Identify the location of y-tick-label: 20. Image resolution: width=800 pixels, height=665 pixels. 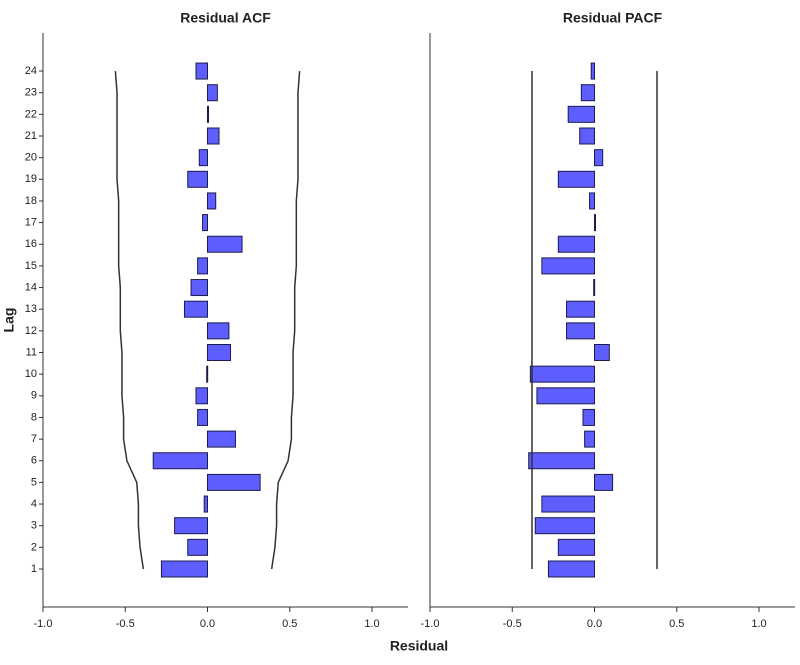
(31, 158).